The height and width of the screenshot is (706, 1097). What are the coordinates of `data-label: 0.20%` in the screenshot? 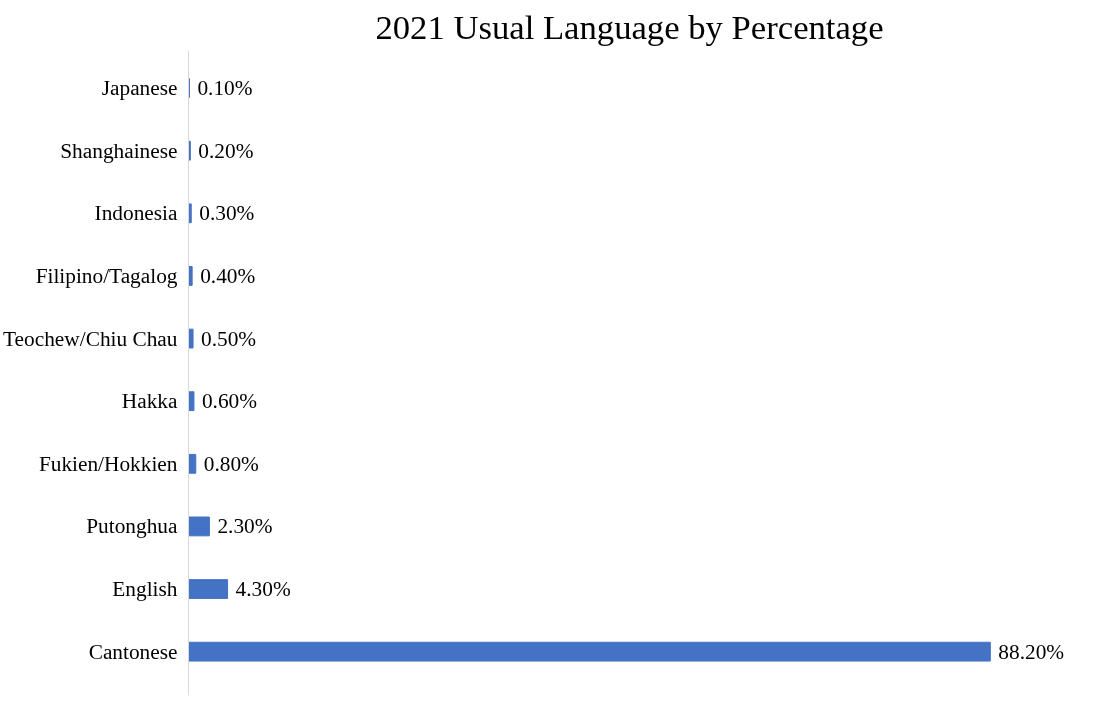 It's located at (226, 150).